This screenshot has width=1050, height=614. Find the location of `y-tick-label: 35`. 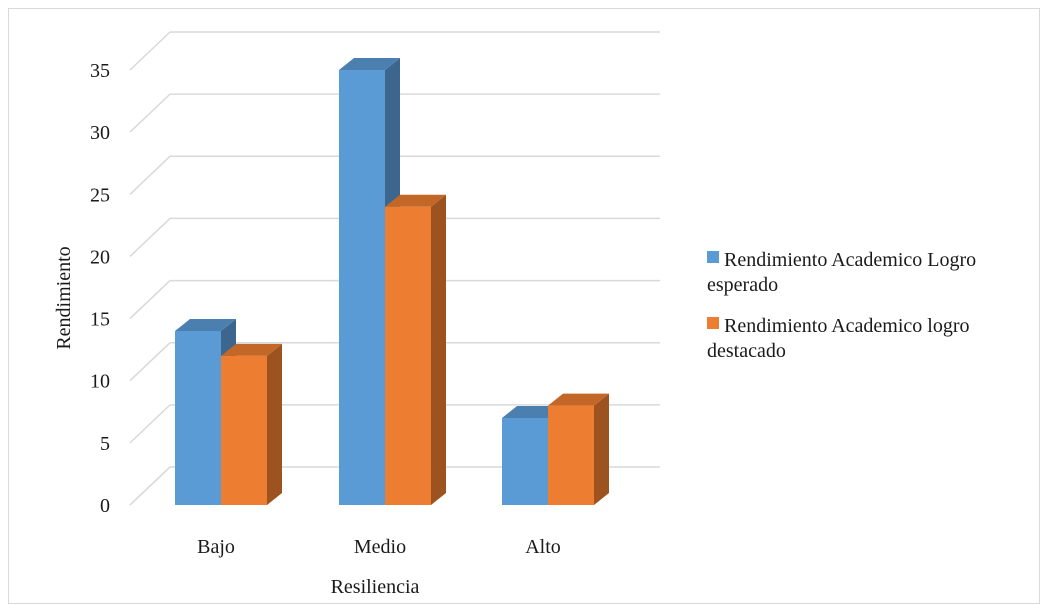

y-tick-label: 35 is located at coordinates (100, 71).